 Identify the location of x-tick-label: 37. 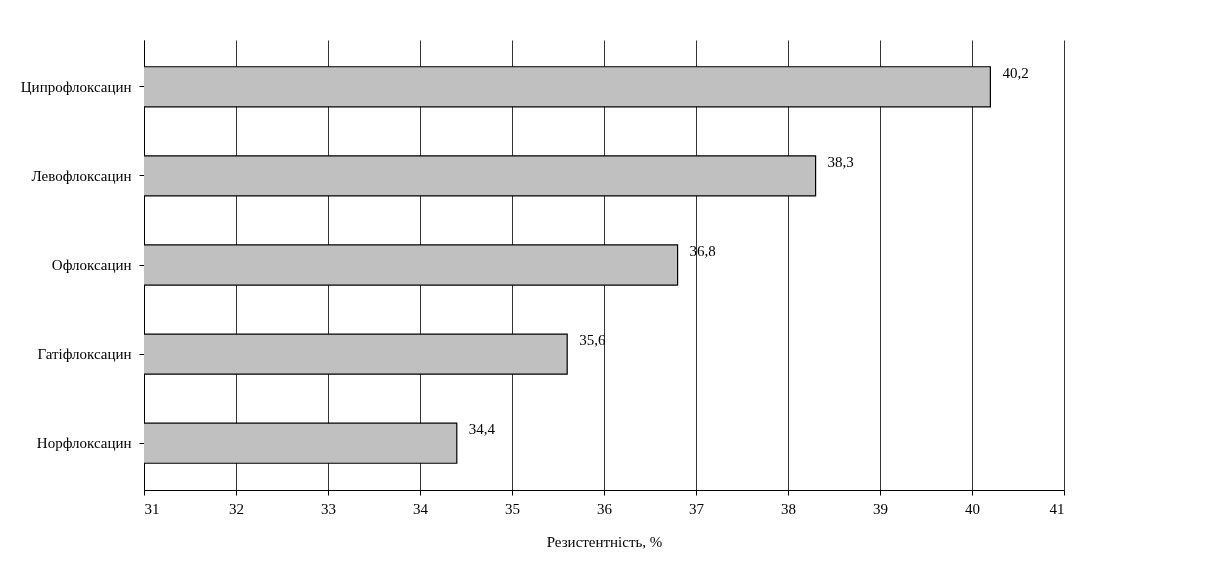
(697, 508).